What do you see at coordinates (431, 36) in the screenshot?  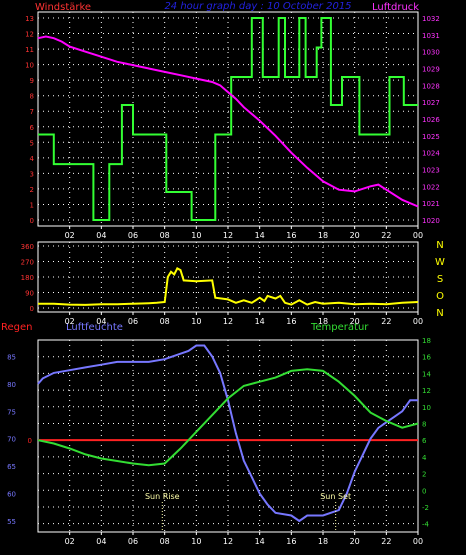 I see `pressure-tick-label: 1031` at bounding box center [431, 36].